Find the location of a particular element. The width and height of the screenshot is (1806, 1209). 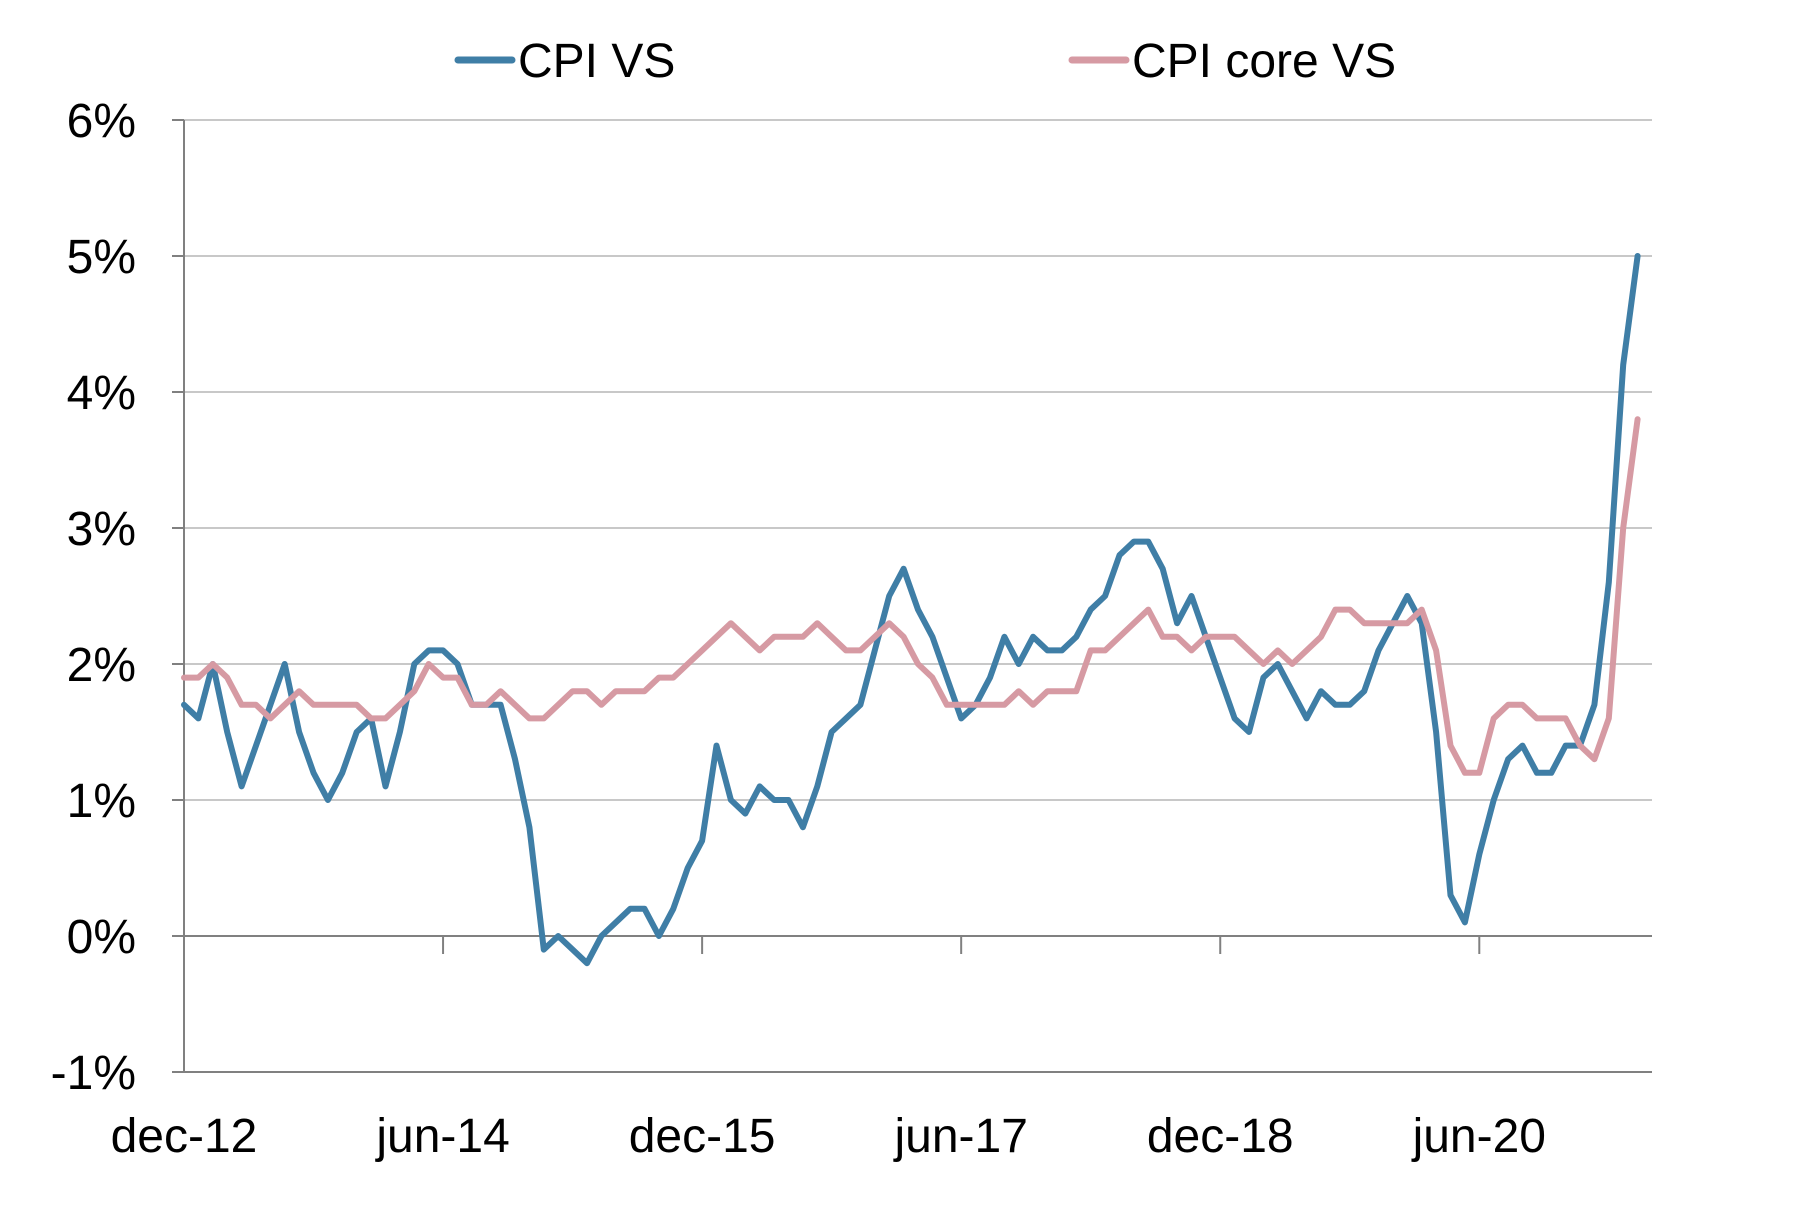

y-tick-label: -1% is located at coordinates (93, 1073).